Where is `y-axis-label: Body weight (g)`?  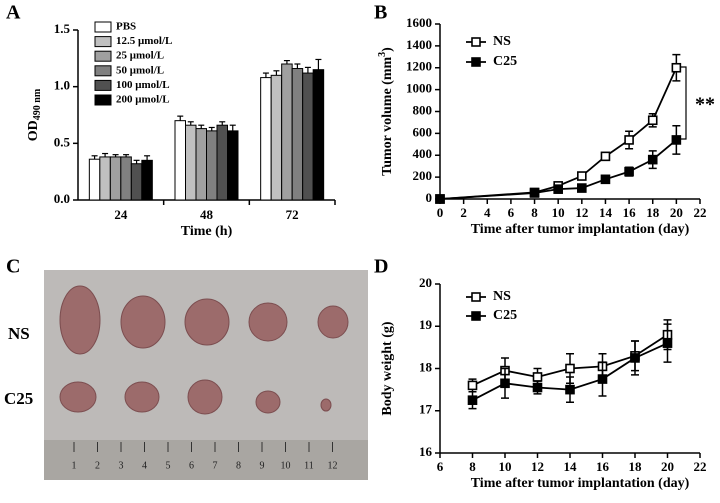
y-axis-label: Body weight (g) is located at coordinates (387, 368).